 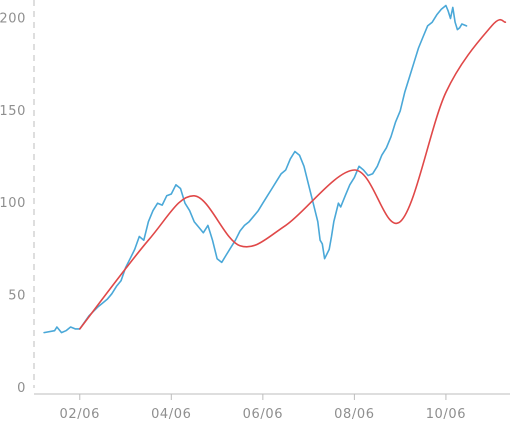 I want to click on y-tick-label: 150, so click(x=13, y=111).